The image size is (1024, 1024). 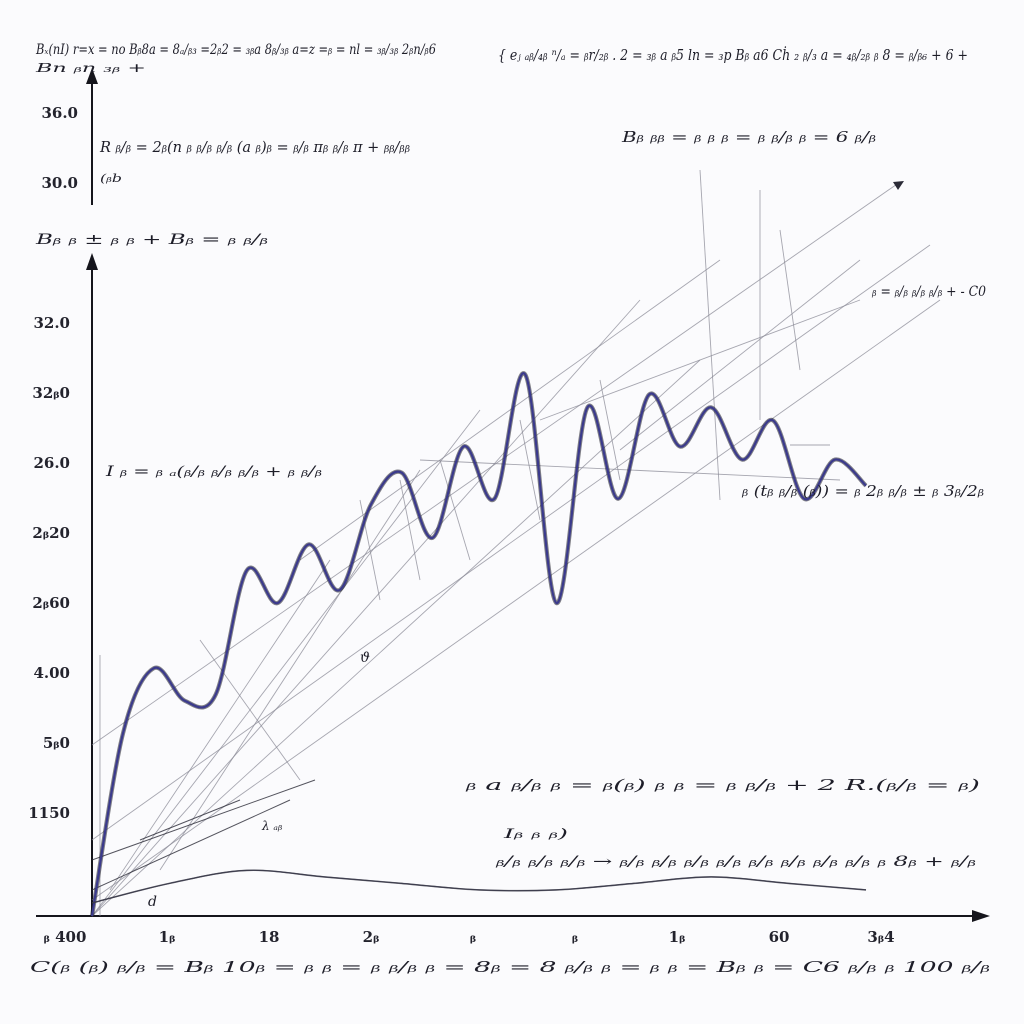 What do you see at coordinates (49, 813) in the screenshot?
I see `y-tick-label: 1150` at bounding box center [49, 813].